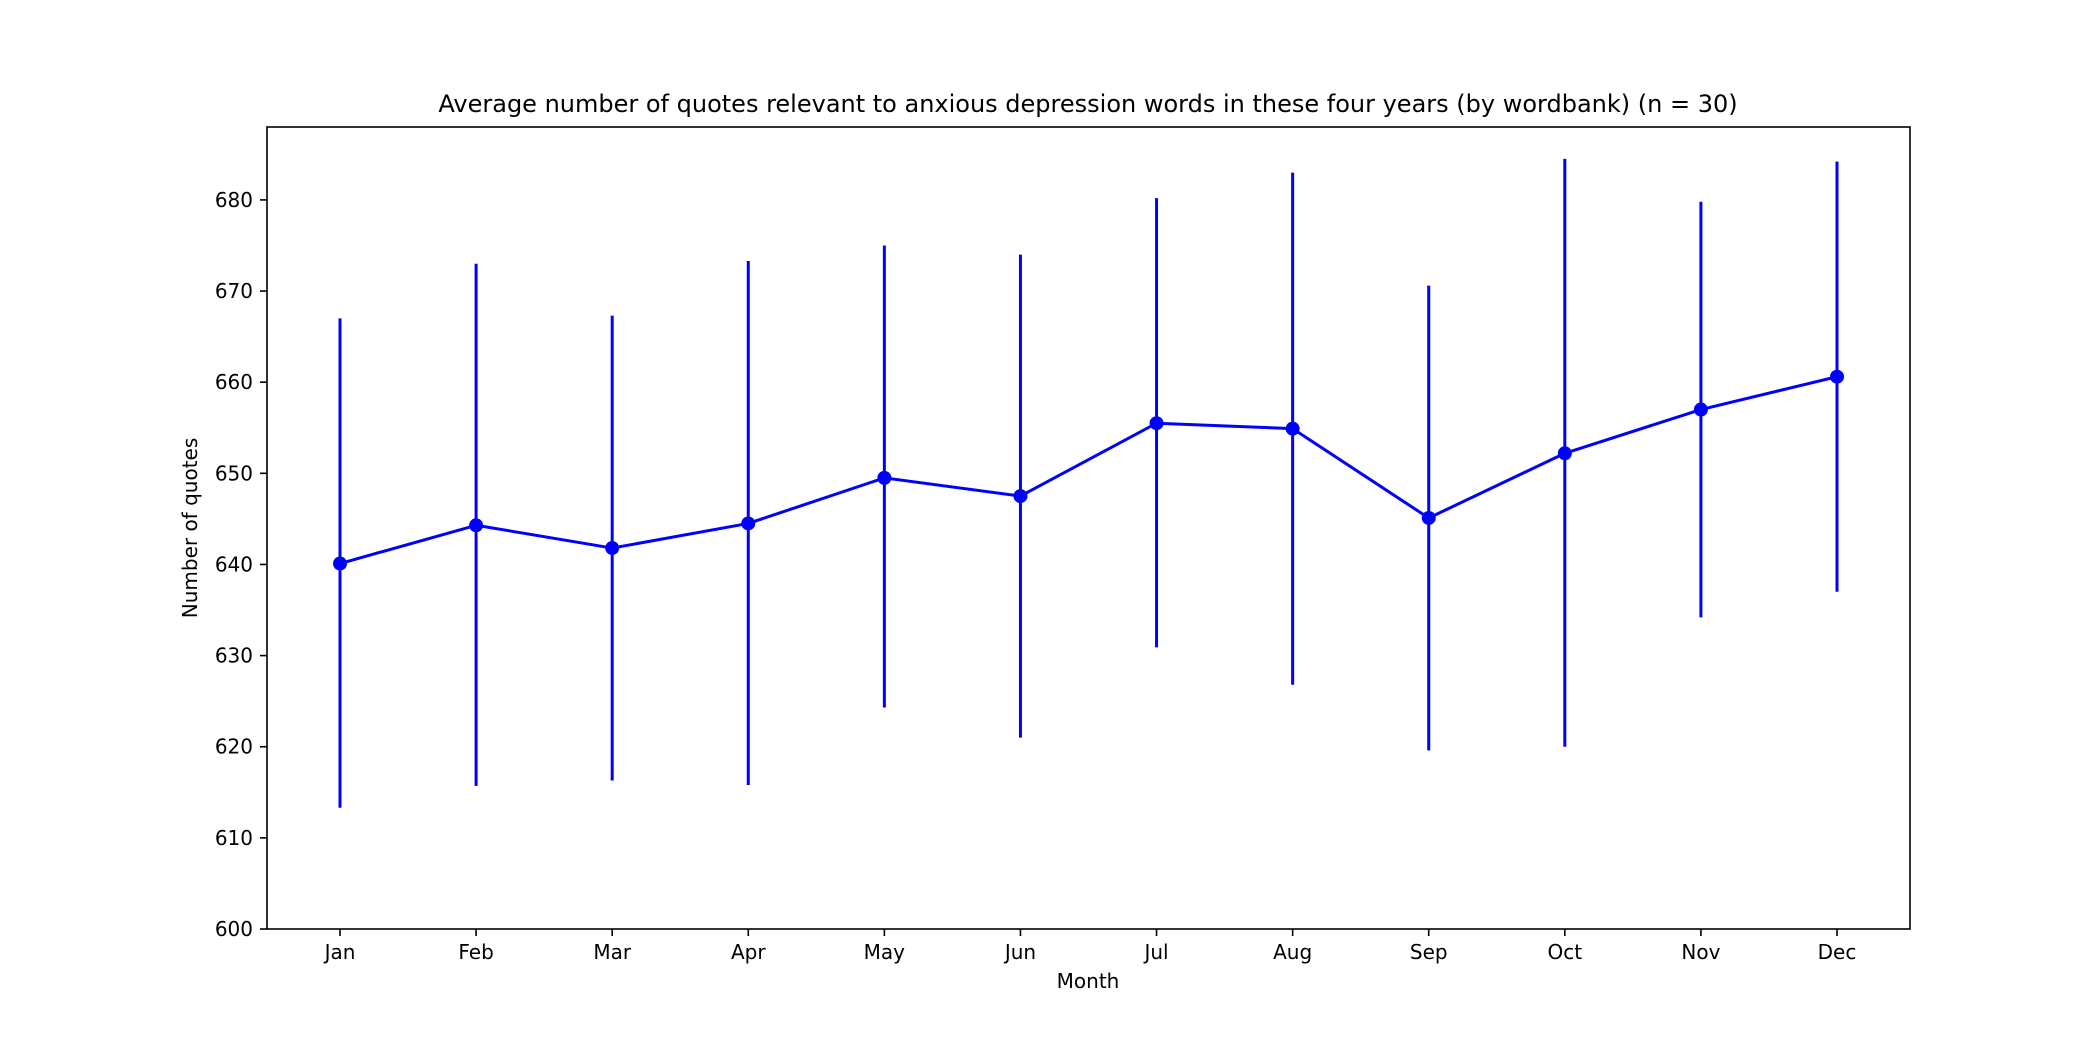 This screenshot has width=2100, height=1054. Describe the element at coordinates (1090, 946) in the screenshot. I see `x-axis: Jan Feb Mar Apr May Jun Jul Aug Sep Oct Nov Dec` at that location.